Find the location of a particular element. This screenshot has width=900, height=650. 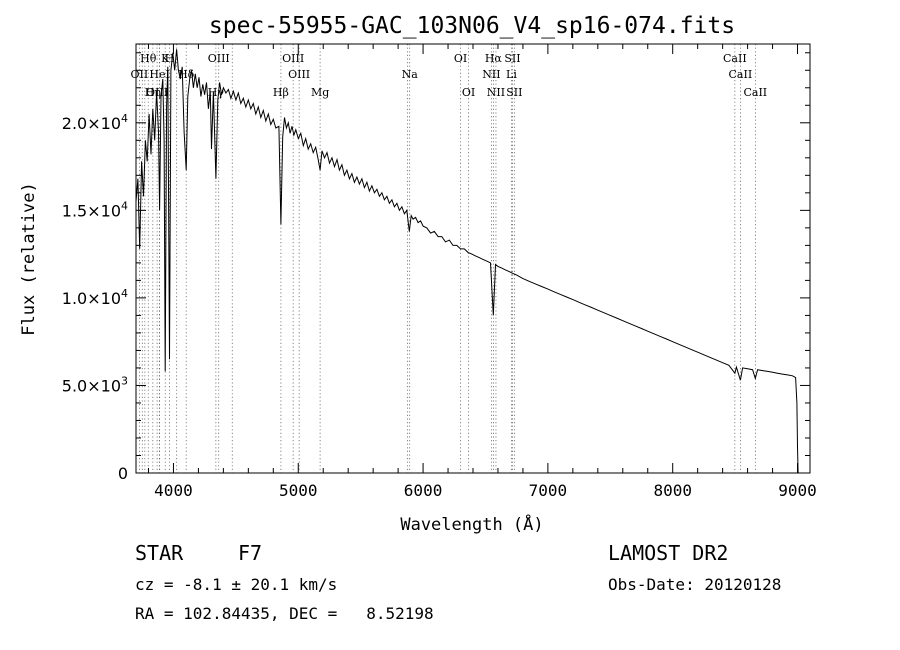

chart-title: spec-55955-GAC_103N06_V4_sp16-074.fits is located at coordinates (472, 26).